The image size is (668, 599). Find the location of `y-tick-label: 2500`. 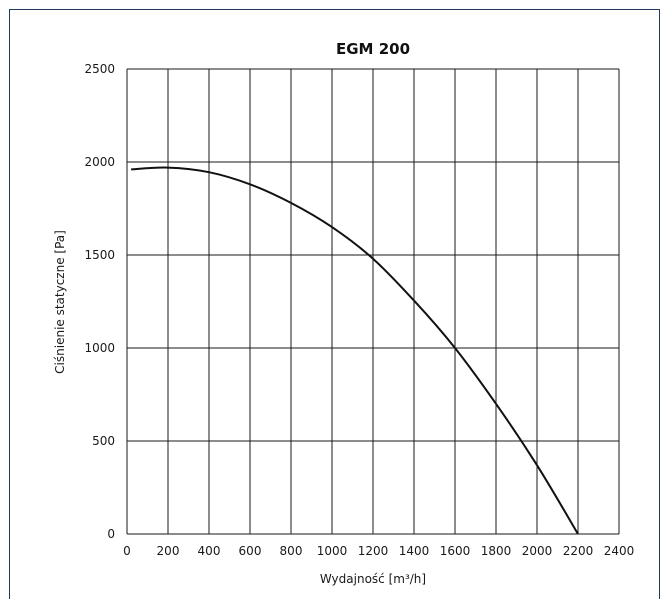

y-tick-label: 2500 is located at coordinates (99, 69).